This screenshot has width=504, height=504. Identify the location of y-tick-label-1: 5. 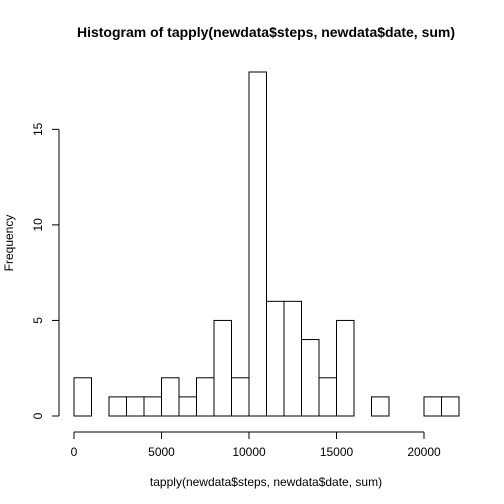
(38, 320).